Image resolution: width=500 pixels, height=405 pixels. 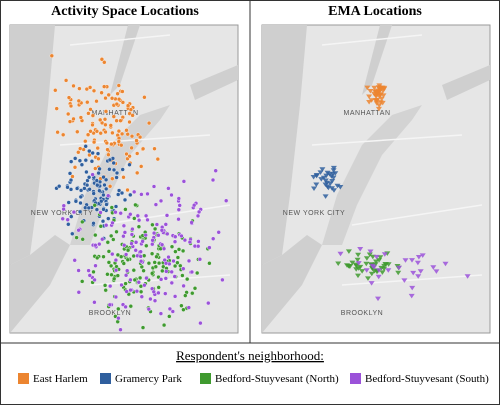 What do you see at coordinates (277, 379) in the screenshot?
I see `legend-label: Bedford-Stuyvesant (North)` at bounding box center [277, 379].